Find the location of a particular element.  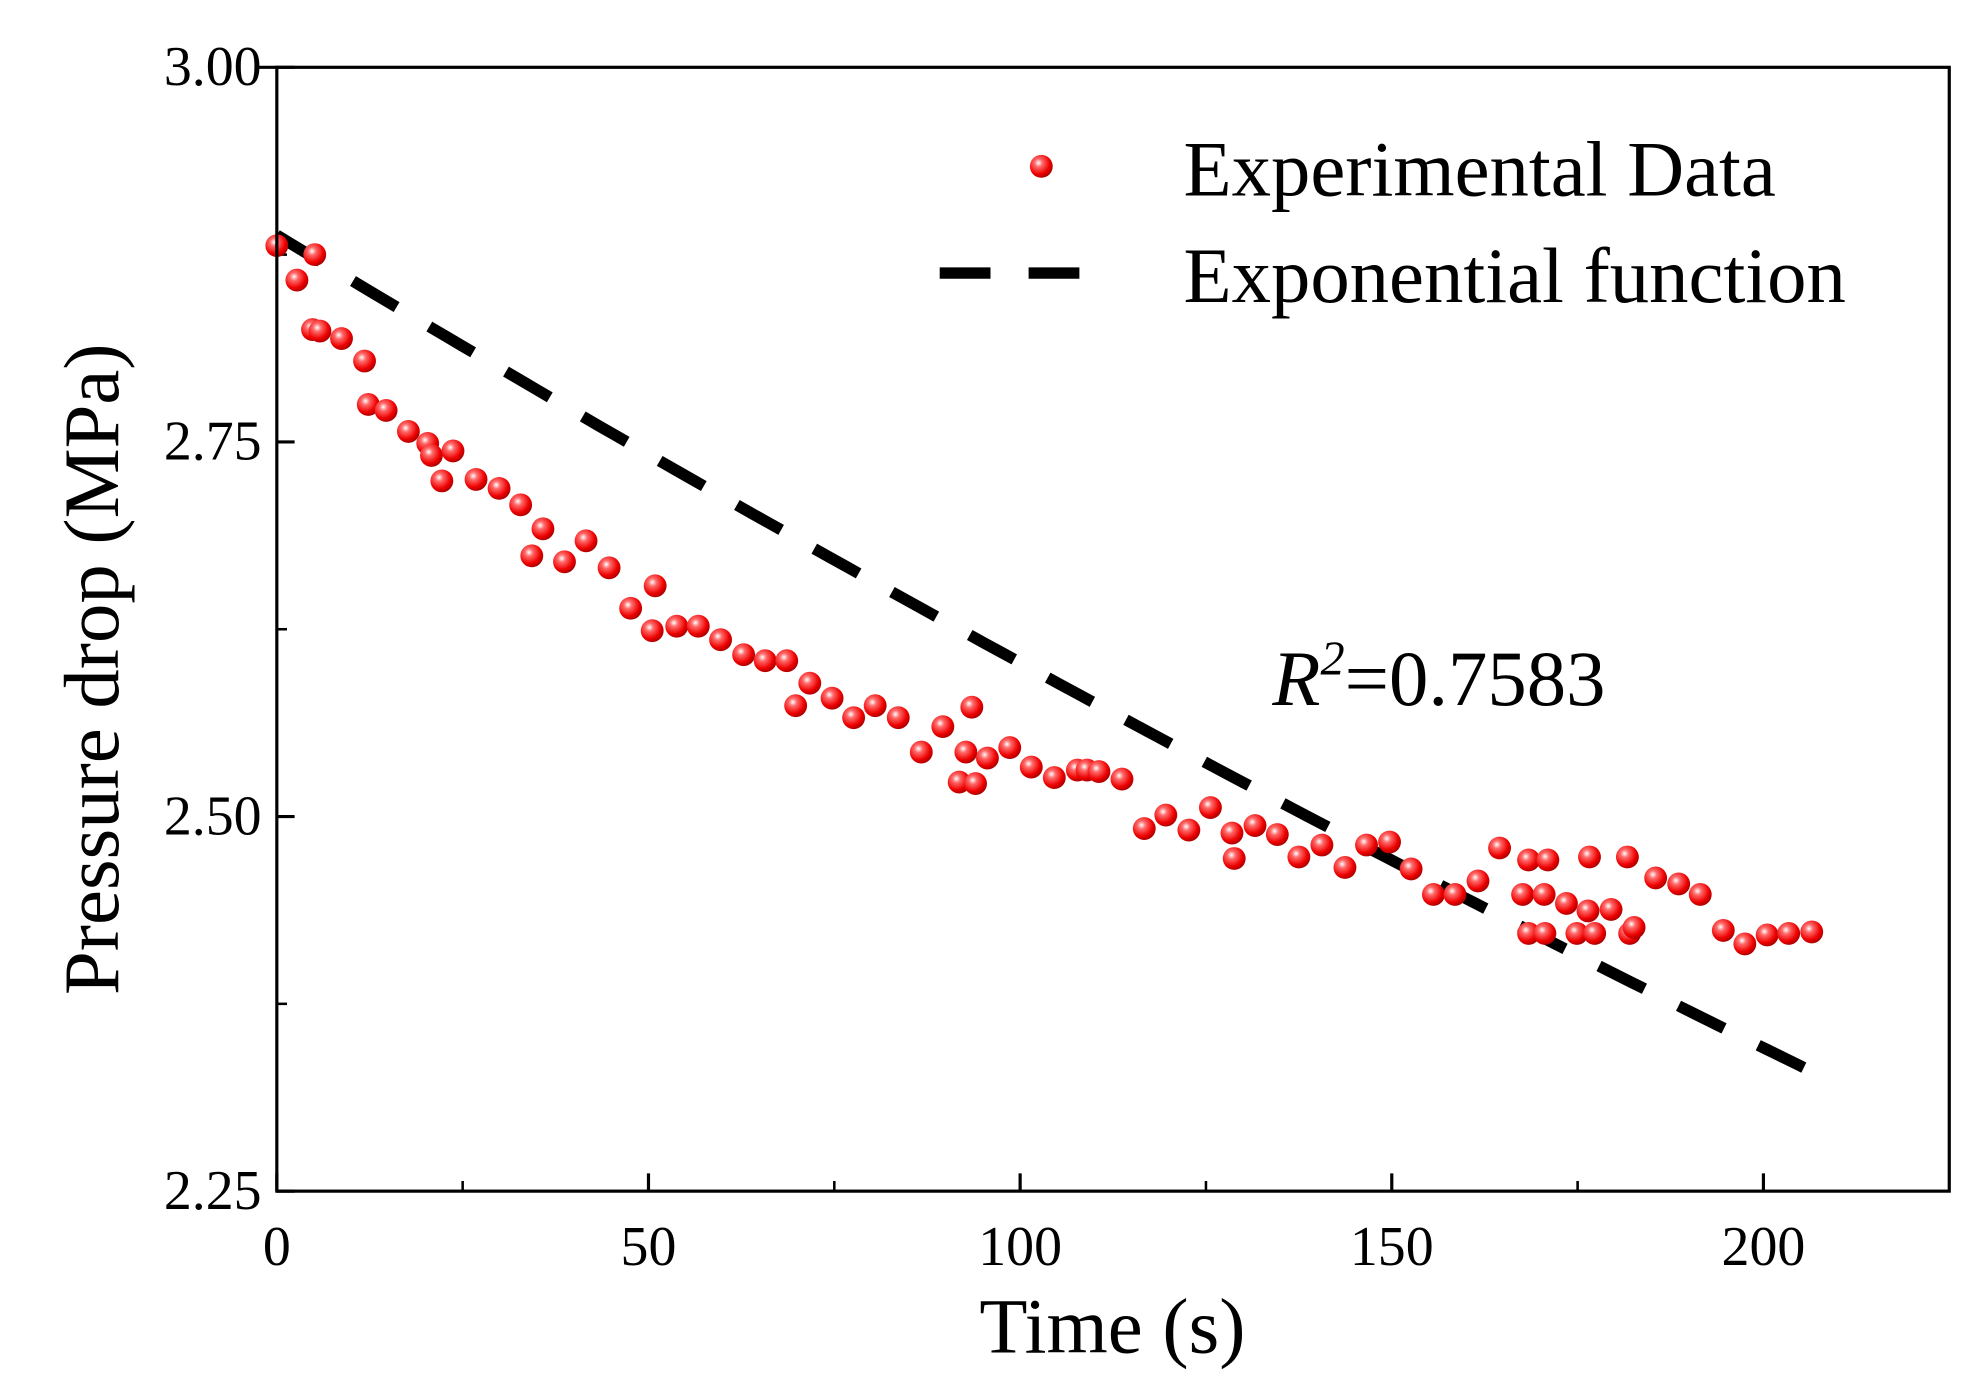

legend: Experimental Data Exponential function is located at coordinates (1392, 223).